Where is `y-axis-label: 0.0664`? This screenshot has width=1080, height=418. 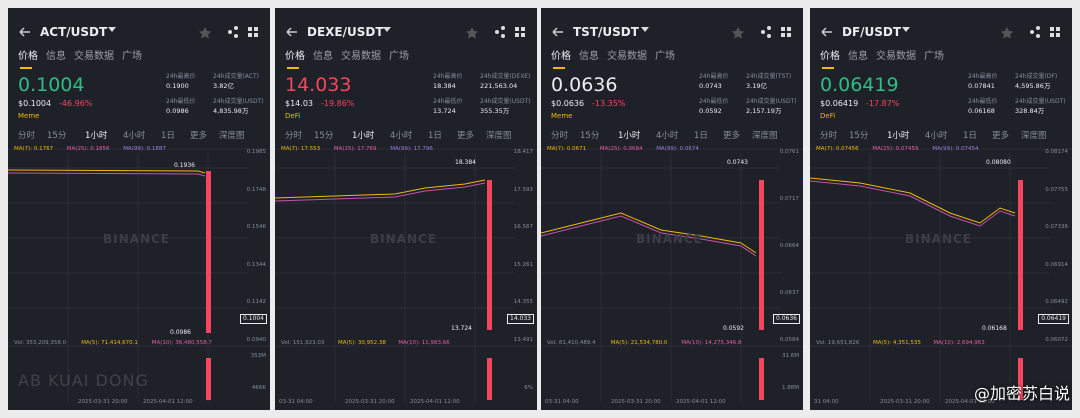
y-axis-label: 0.0664 is located at coordinates (789, 246).